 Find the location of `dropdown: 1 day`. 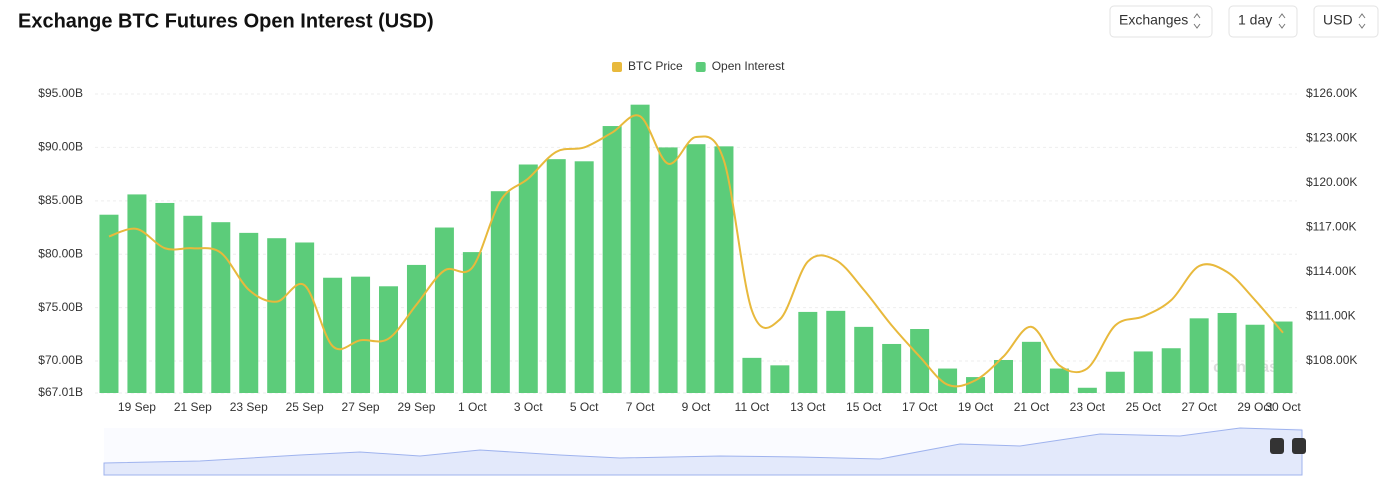

dropdown: 1 day is located at coordinates (1263, 21).